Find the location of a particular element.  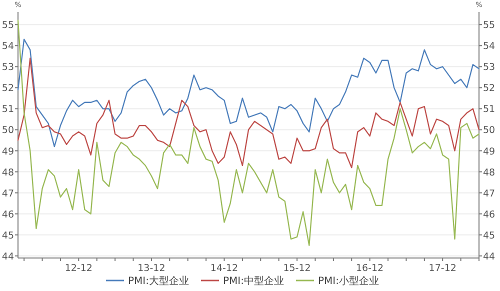

y2-tick-label: 45 is located at coordinates (489, 236).